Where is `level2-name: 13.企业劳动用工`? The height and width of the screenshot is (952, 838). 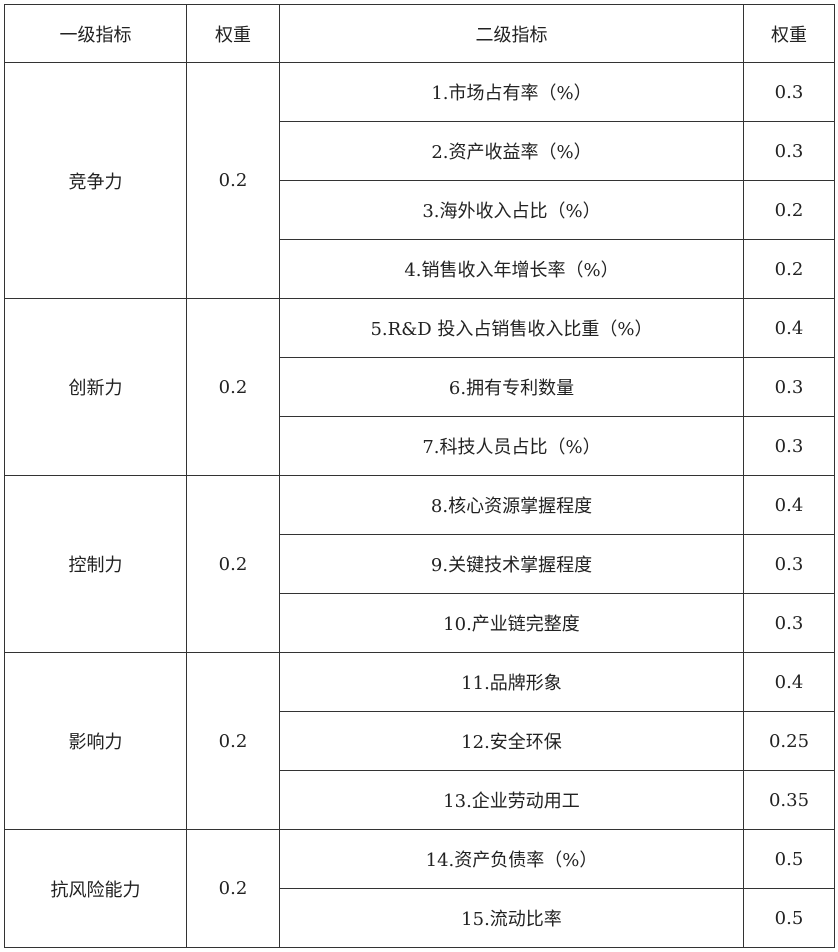
level2-name: 13.企业劳动用工 is located at coordinates (511, 800).